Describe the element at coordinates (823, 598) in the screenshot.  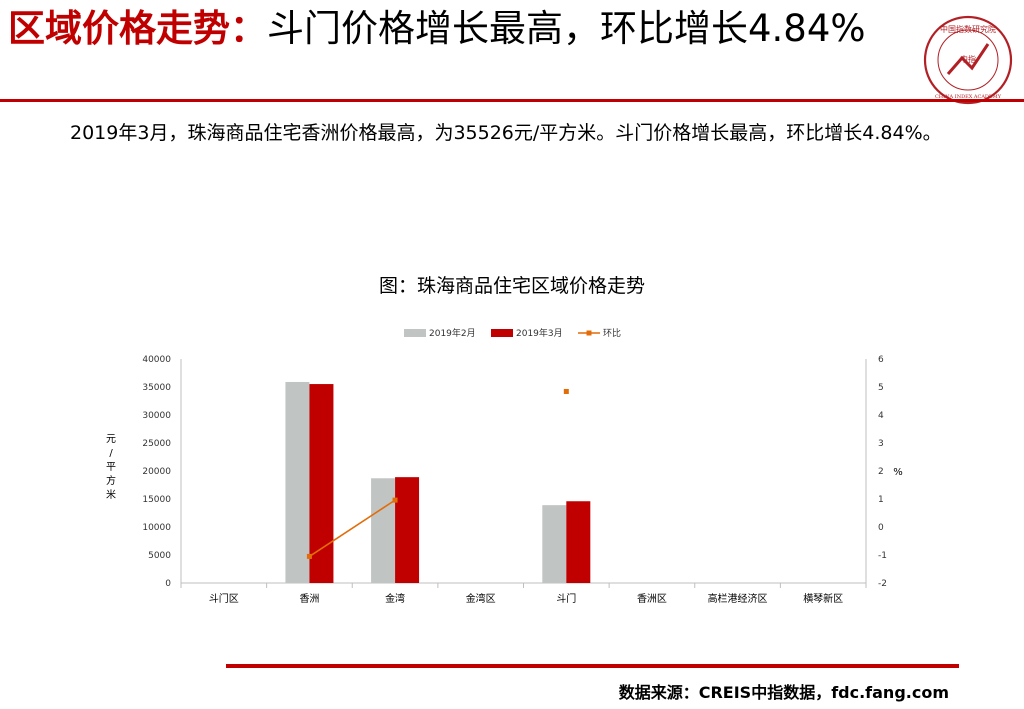
I see `x-tick-label: 横琴新区` at that location.